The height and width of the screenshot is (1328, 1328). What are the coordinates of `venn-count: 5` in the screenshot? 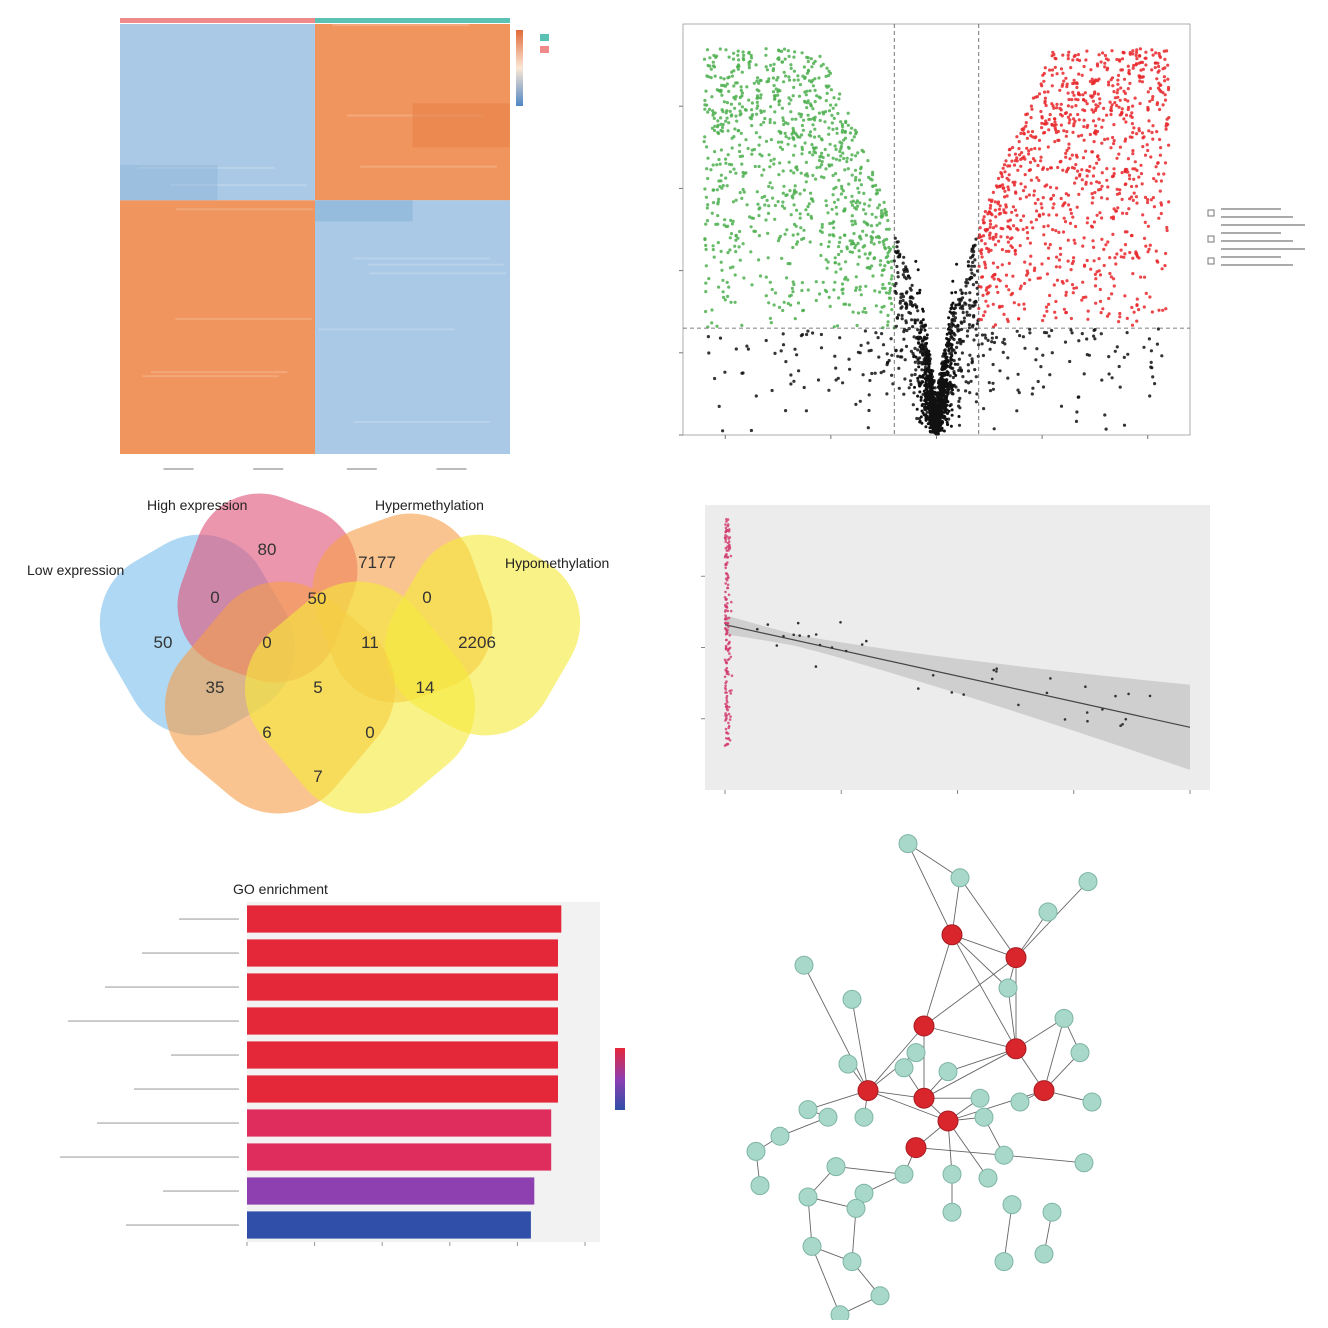 It's located at (317, 687).